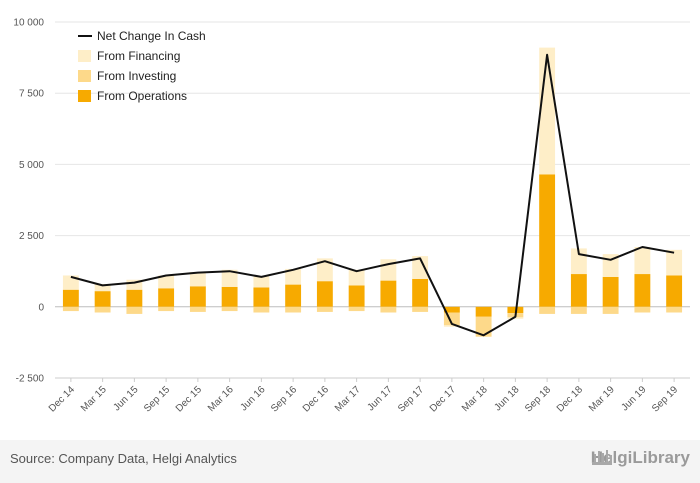 The width and height of the screenshot is (700, 483). I want to click on legend-item: From Investing, so click(127, 76).